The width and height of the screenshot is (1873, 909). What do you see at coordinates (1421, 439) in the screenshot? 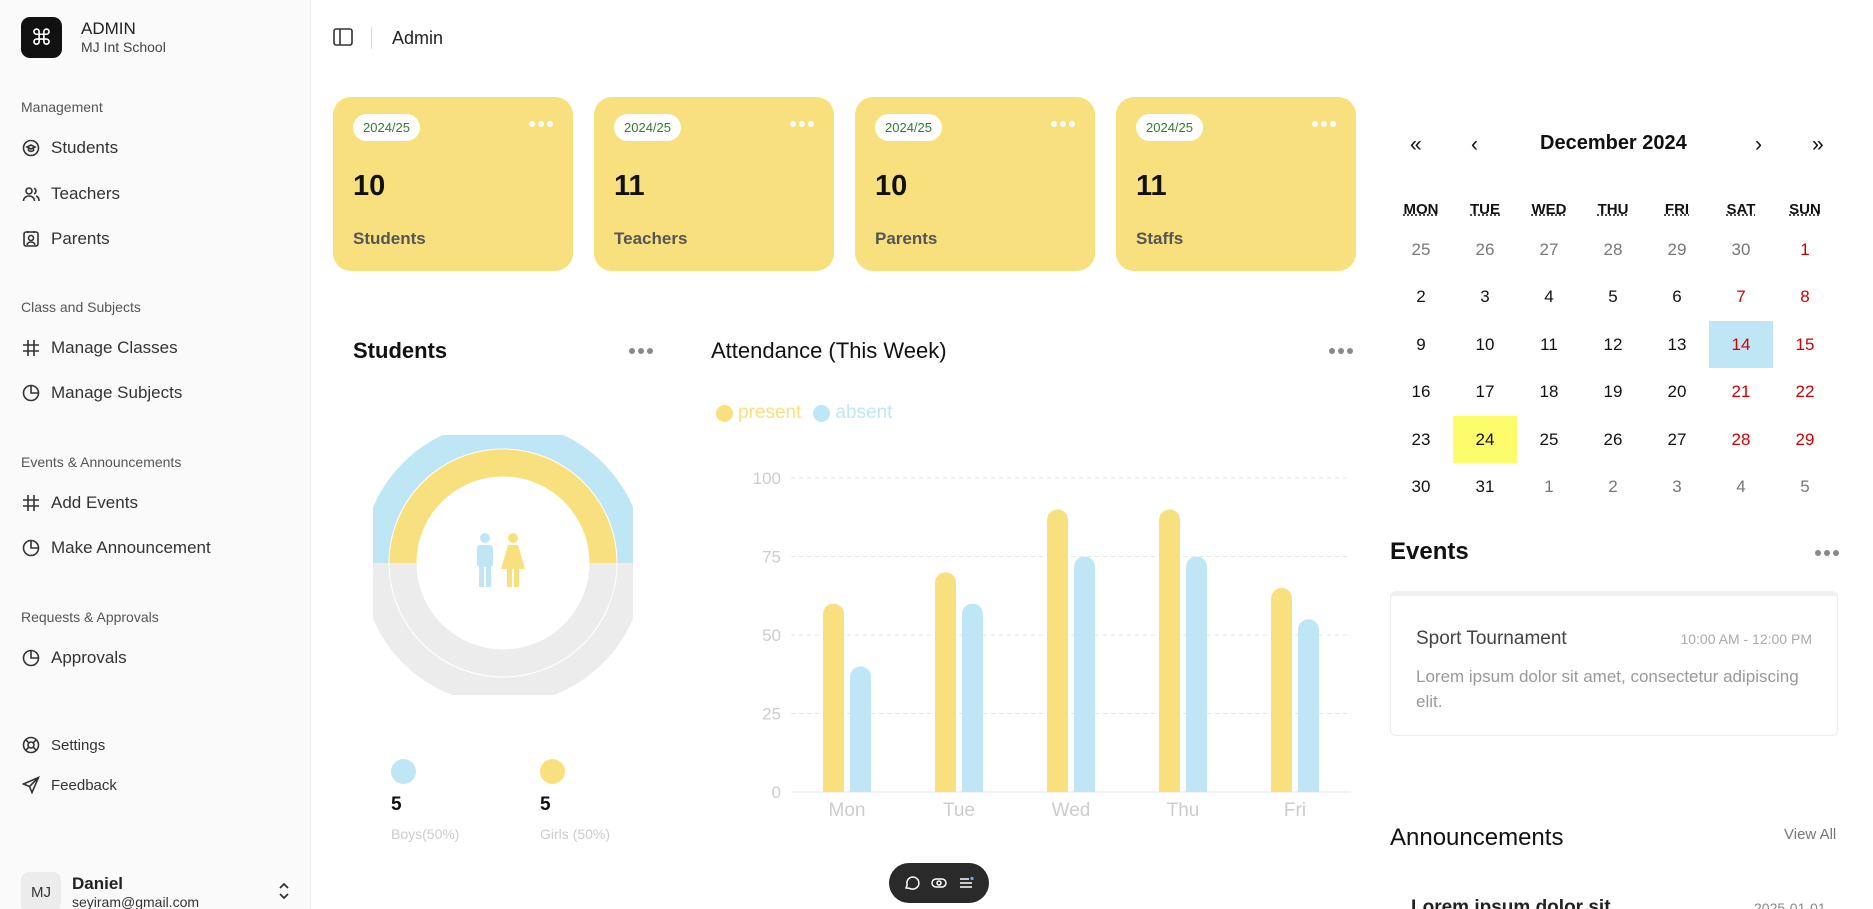
I see `calendar-day: 23` at bounding box center [1421, 439].